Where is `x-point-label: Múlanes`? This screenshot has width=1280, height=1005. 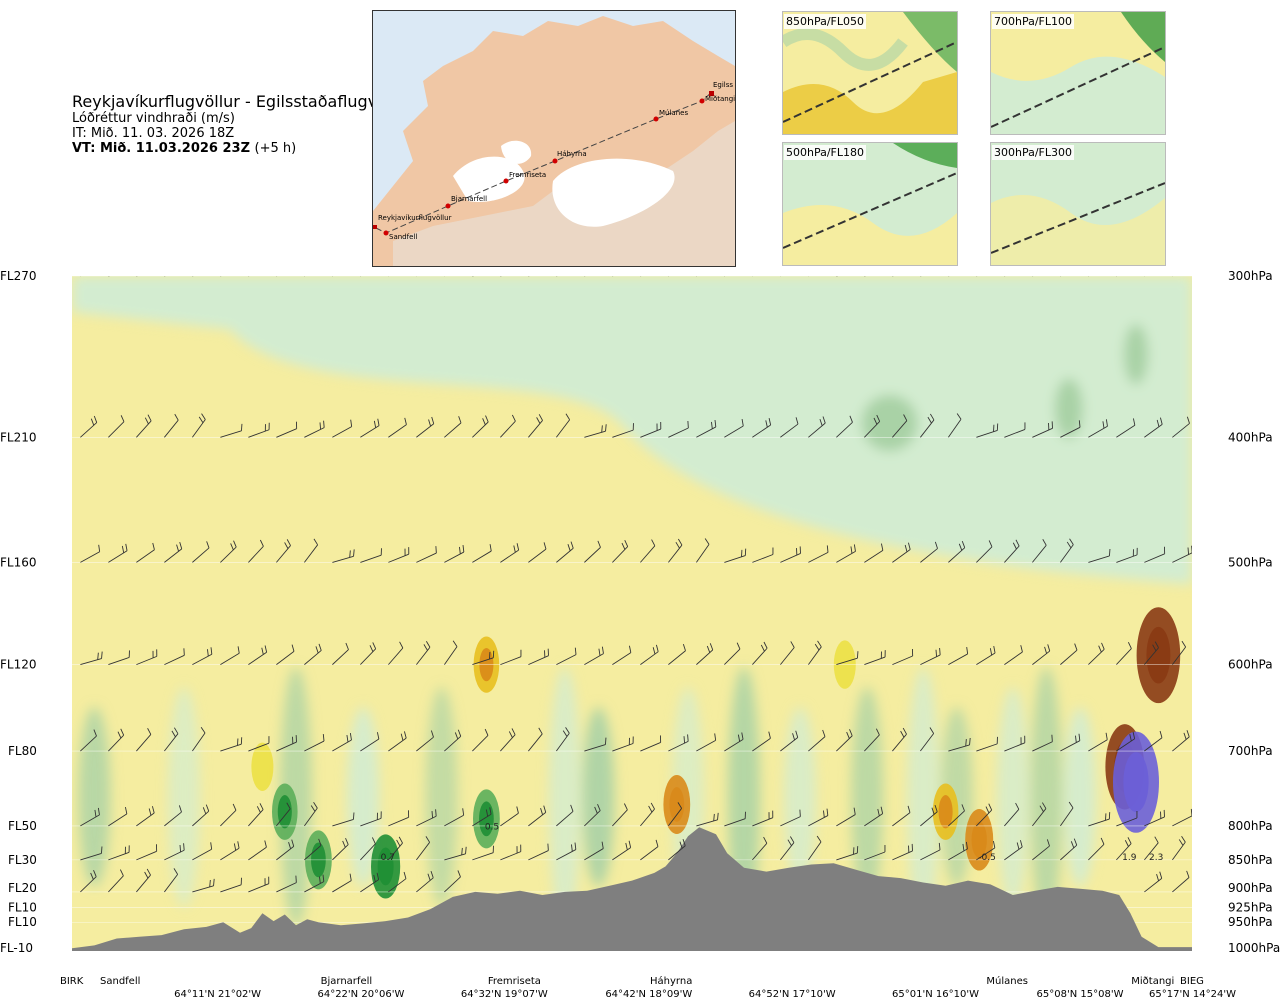 x-point-label: Múlanes is located at coordinates (1007, 981).